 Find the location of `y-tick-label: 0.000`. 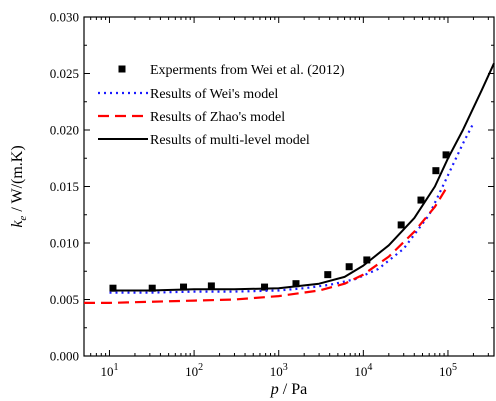

y-tick-label: 0.000 is located at coordinates (64, 356).